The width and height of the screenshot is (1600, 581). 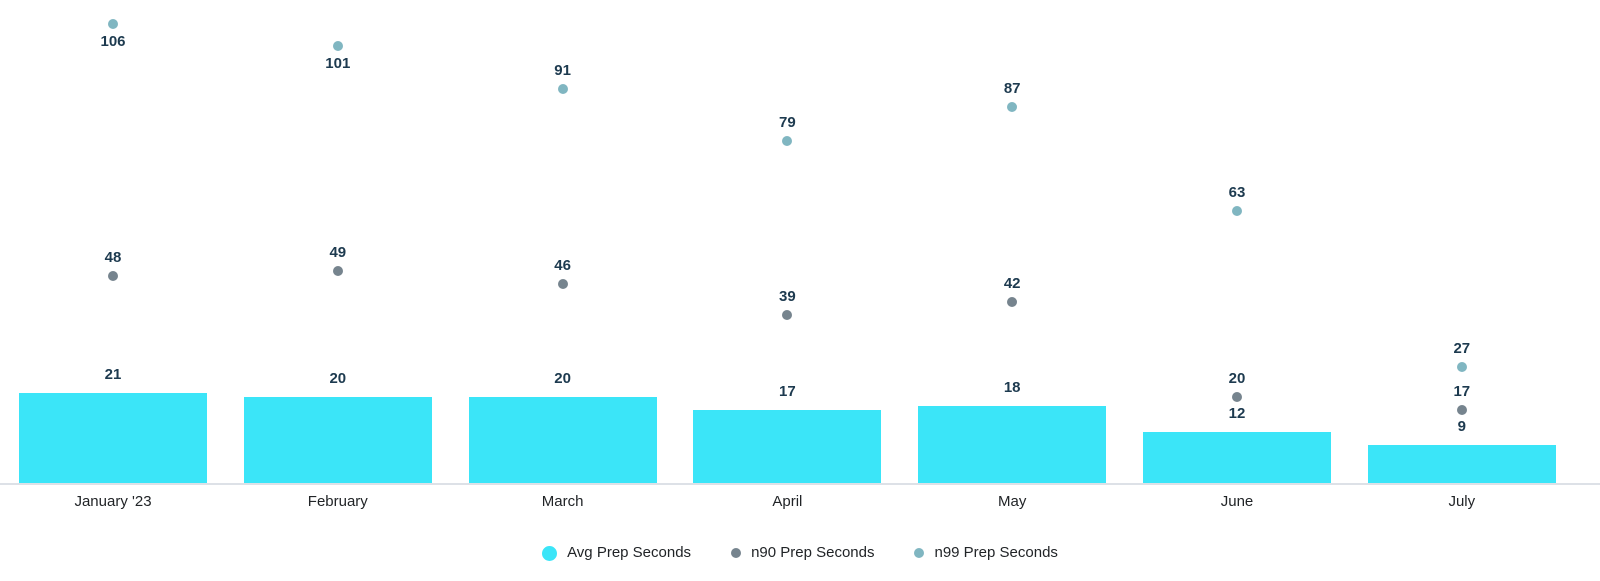 I want to click on value-label-n99-prep-seconds-march: 91, so click(x=562, y=71).